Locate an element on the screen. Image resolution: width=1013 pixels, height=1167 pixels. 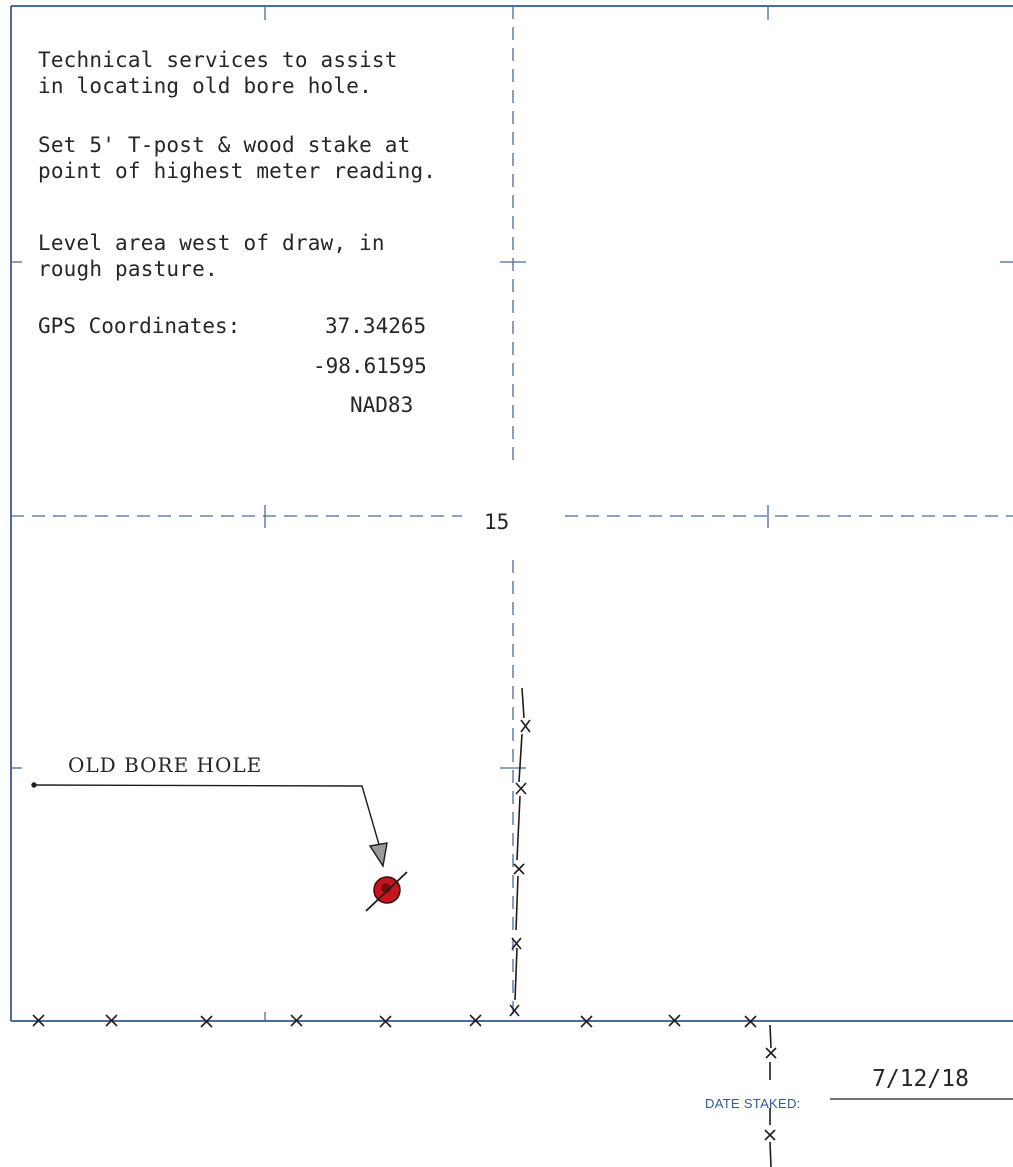
gps-coordinates-label: GPS Coordinates: is located at coordinates (139, 326).